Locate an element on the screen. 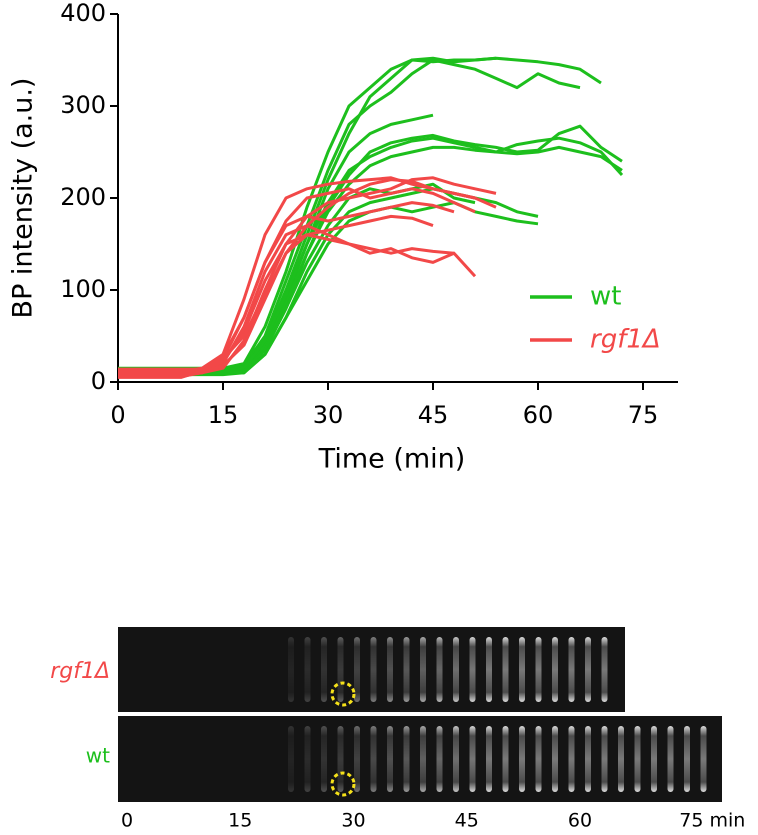 The height and width of the screenshot is (835, 758). row-label: rgf1Δ is located at coordinates (80, 671).